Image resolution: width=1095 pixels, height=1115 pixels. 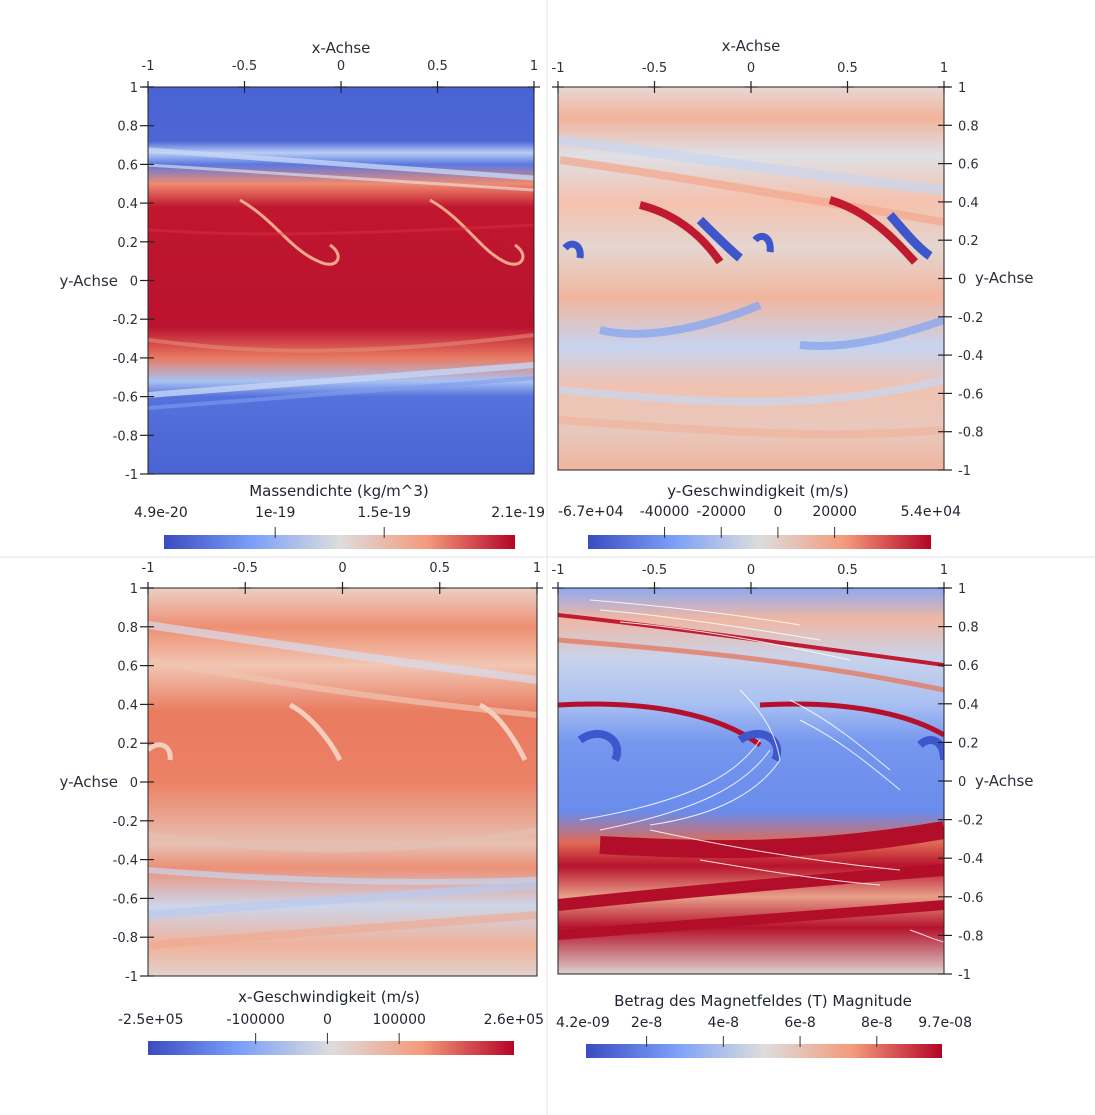 What do you see at coordinates (331, 1048) in the screenshot?
I see `vx-colorbar` at bounding box center [331, 1048].